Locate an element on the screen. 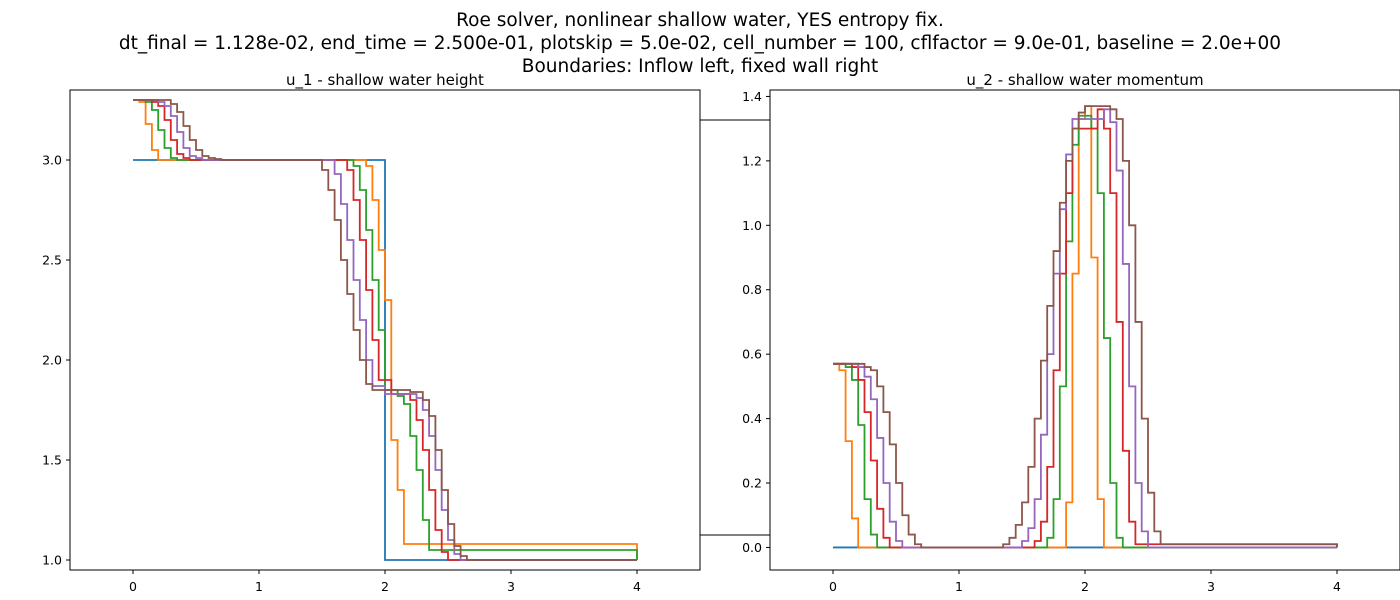 The width and height of the screenshot is (1400, 600). momentum-chart-ytick-label-4: 0.8 is located at coordinates (752, 289).